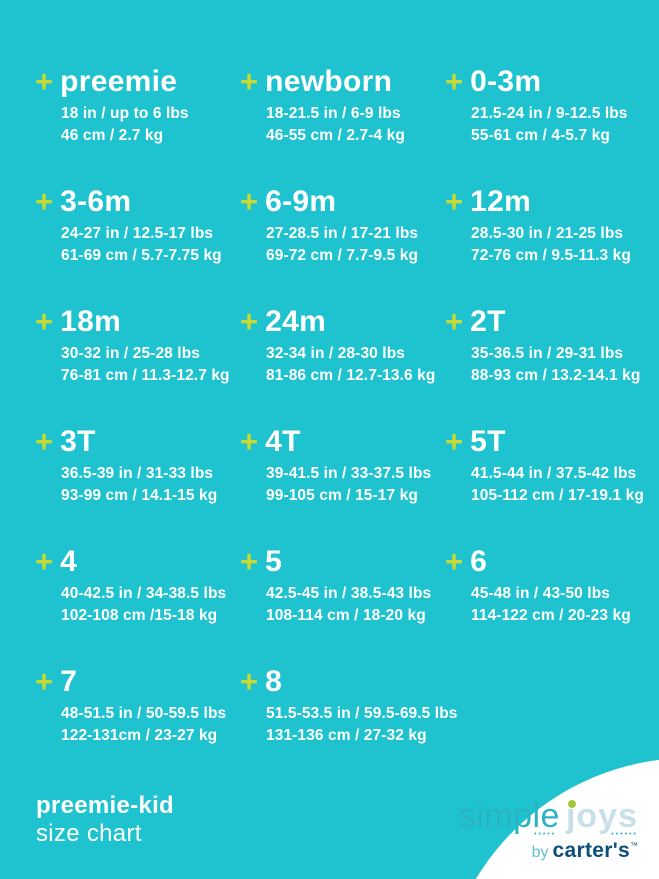  Describe the element at coordinates (139, 615) in the screenshot. I see `size-metric: 102-108 cm /15-18 kg` at that location.